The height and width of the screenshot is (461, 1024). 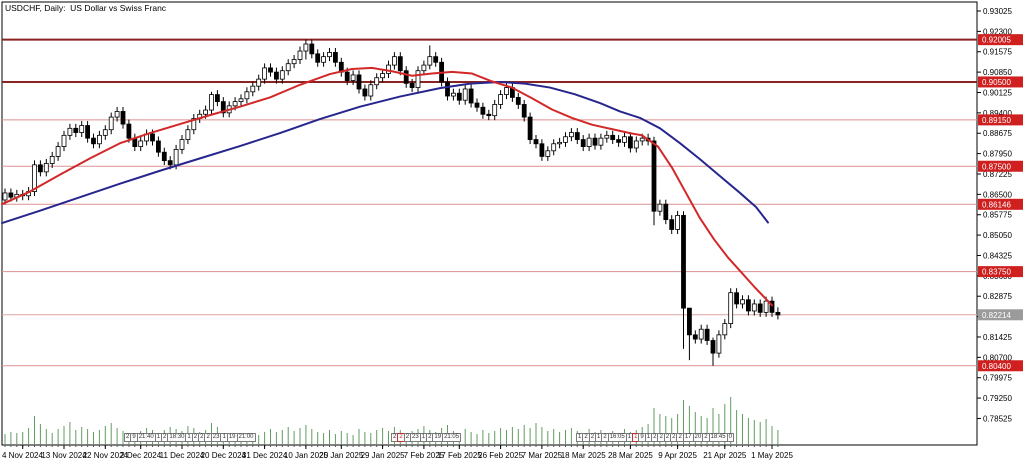 What do you see at coordinates (997, 194) in the screenshot?
I see `price-tick-label: 0.86500` at bounding box center [997, 194].